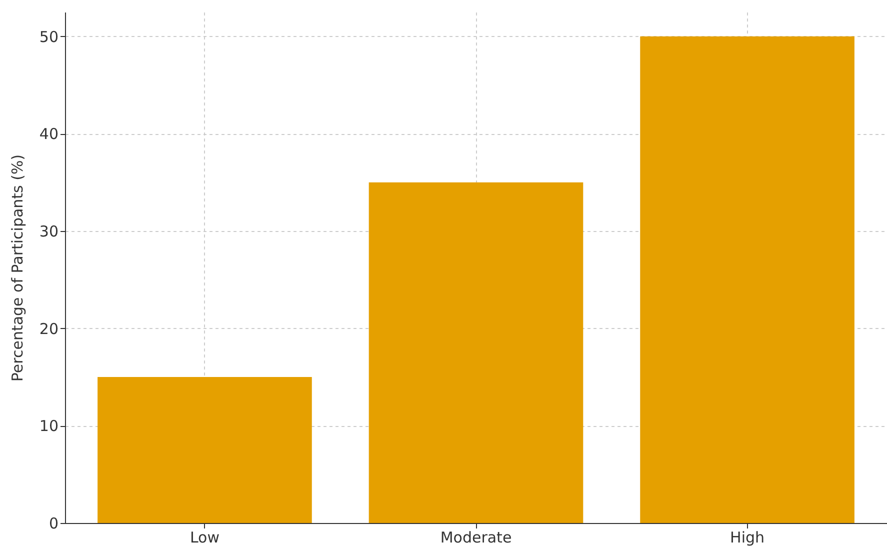 The image size is (887, 546). Describe the element at coordinates (48, 37) in the screenshot. I see `y-tick-label: 50` at that location.